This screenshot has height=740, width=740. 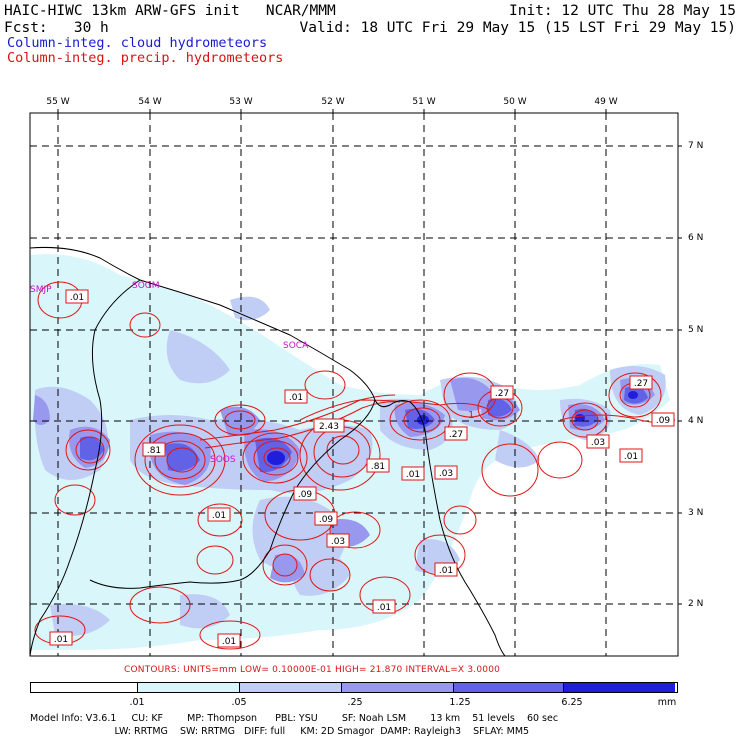 What do you see at coordinates (41, 290) in the screenshot?
I see `station-smjp: SMJP` at bounding box center [41, 290].